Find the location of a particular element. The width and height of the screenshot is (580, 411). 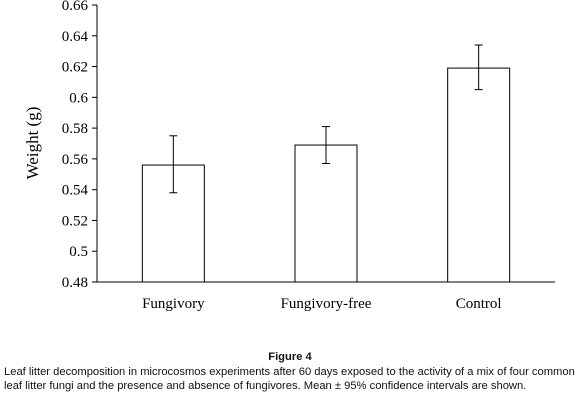

y-axis: 0.48 0.5 0.52 0.54 0.56 0.58 0.6 0.62 0.64 0.66 is located at coordinates (80, 145).